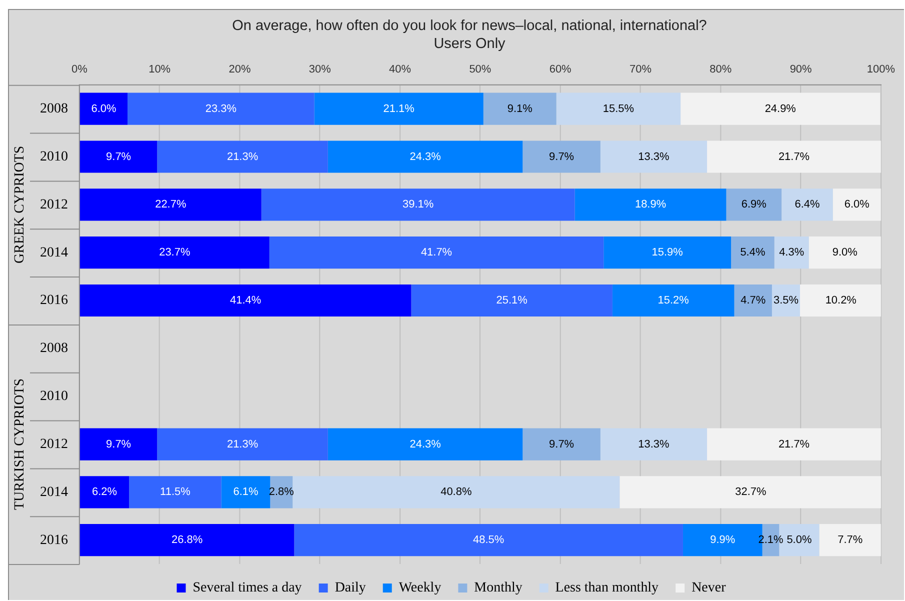 The width and height of the screenshot is (905, 601). What do you see at coordinates (247, 588) in the screenshot?
I see `legend-label: Several times a day` at bounding box center [247, 588].